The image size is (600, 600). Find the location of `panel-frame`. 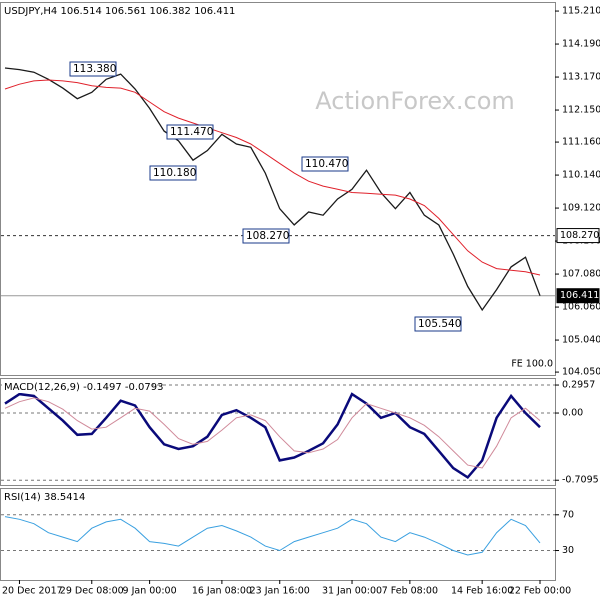

panel-frame is located at coordinates (278, 534).